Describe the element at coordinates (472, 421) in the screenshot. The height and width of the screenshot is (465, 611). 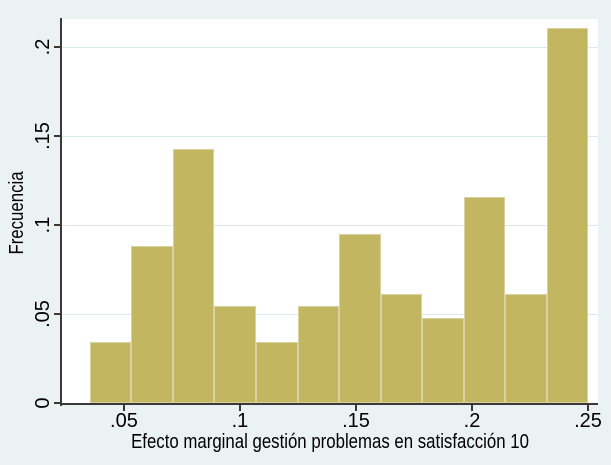
I see `x-tick-label-text: .2` at that location.